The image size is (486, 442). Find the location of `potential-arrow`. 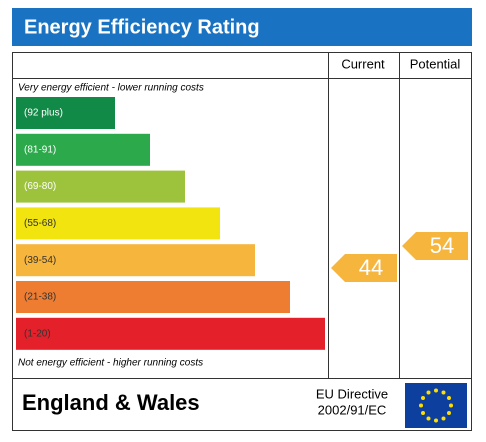

potential-arrow is located at coordinates (435, 246).